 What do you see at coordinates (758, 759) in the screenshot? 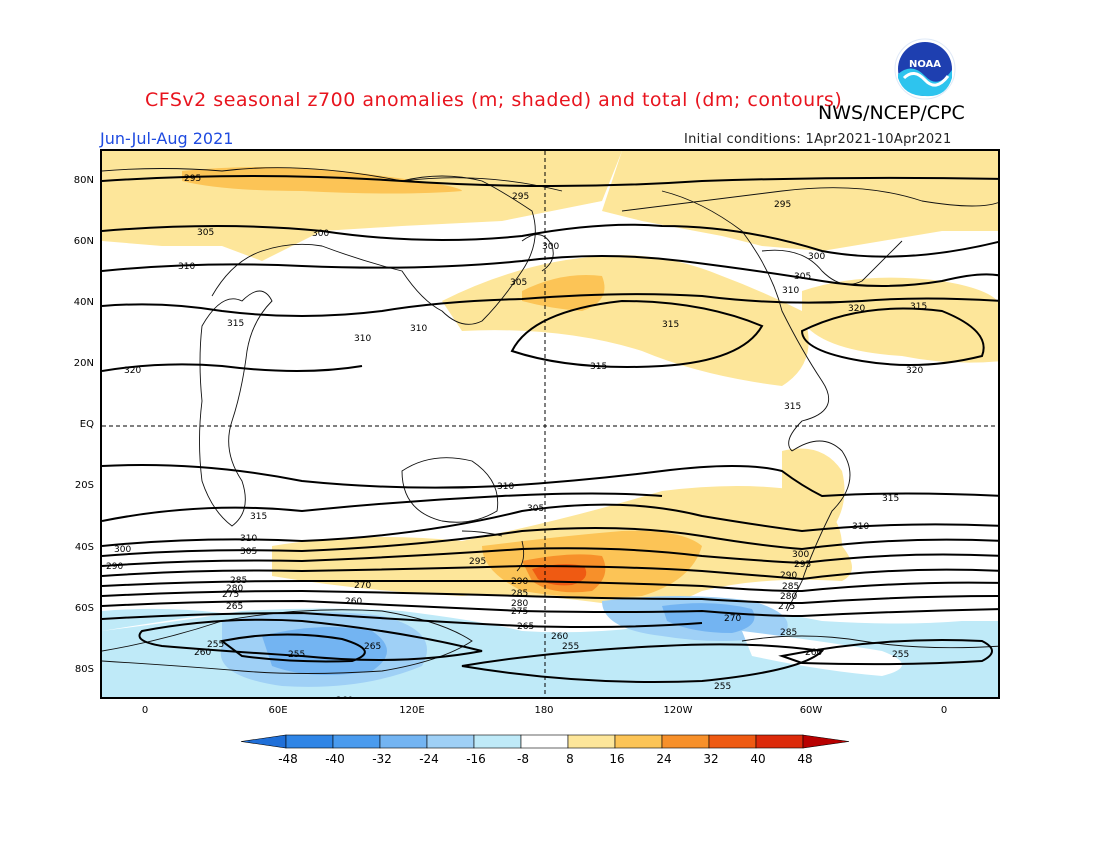
I see `colorbar-tick: 40` at bounding box center [758, 759].